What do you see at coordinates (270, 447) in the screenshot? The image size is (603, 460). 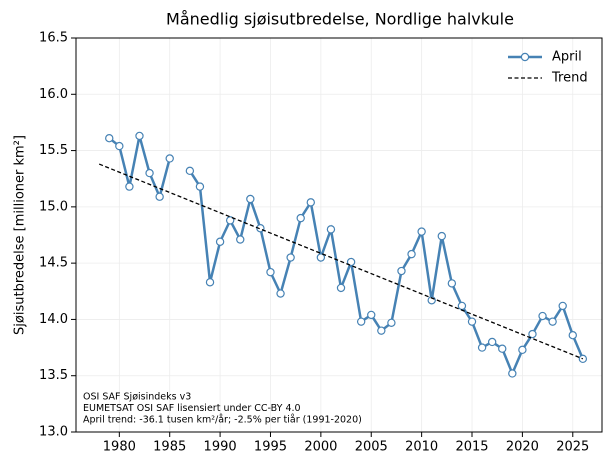 I see `x-tick-label: 1995` at bounding box center [270, 447].